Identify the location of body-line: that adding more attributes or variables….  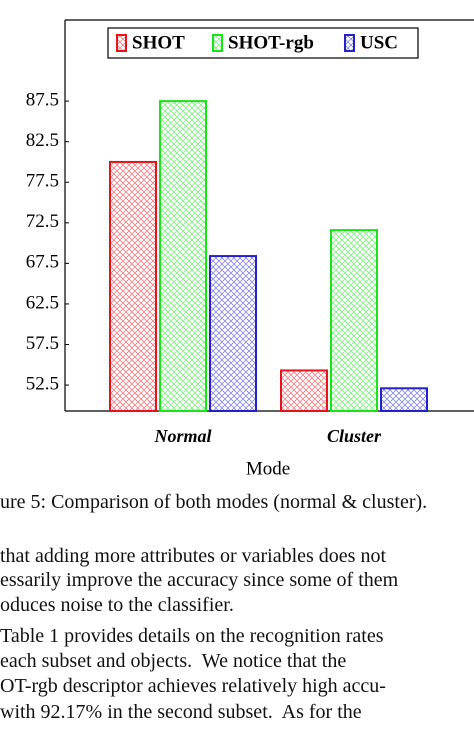
(193, 556).